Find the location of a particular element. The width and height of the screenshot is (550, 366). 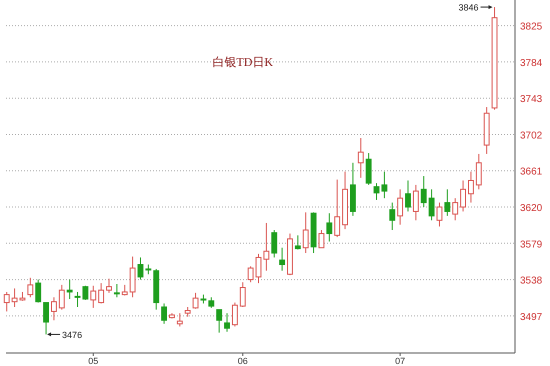

y-tick-label: 3825 is located at coordinates (531, 27).